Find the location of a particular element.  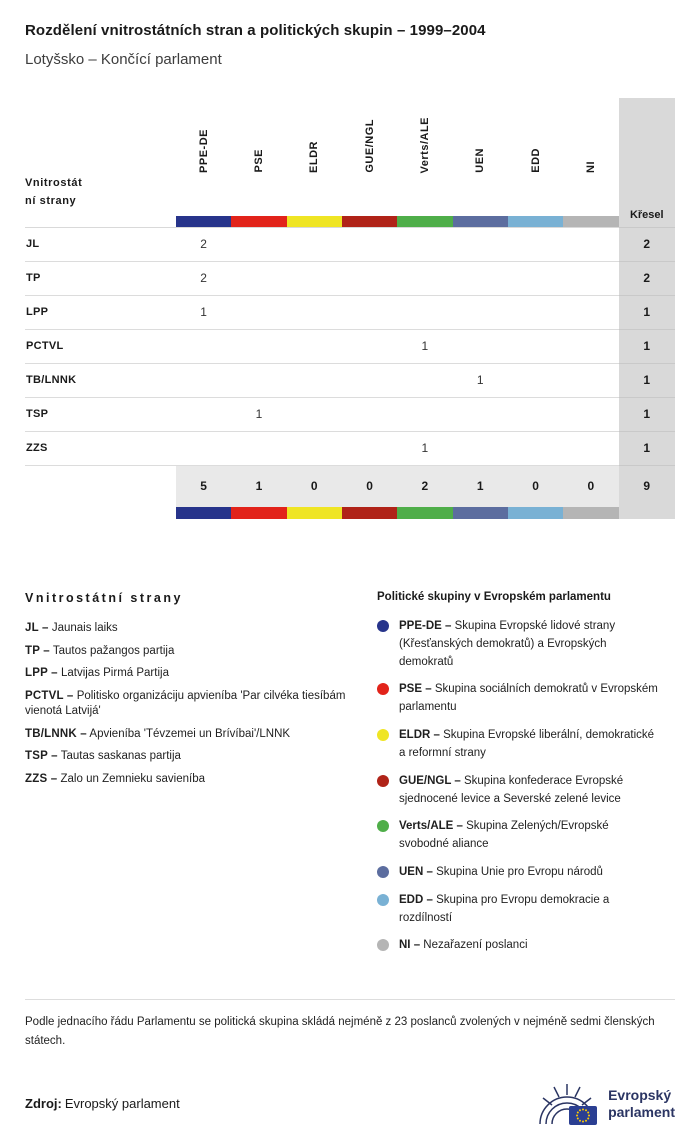

column-header-ni: NI is located at coordinates (590, 167).